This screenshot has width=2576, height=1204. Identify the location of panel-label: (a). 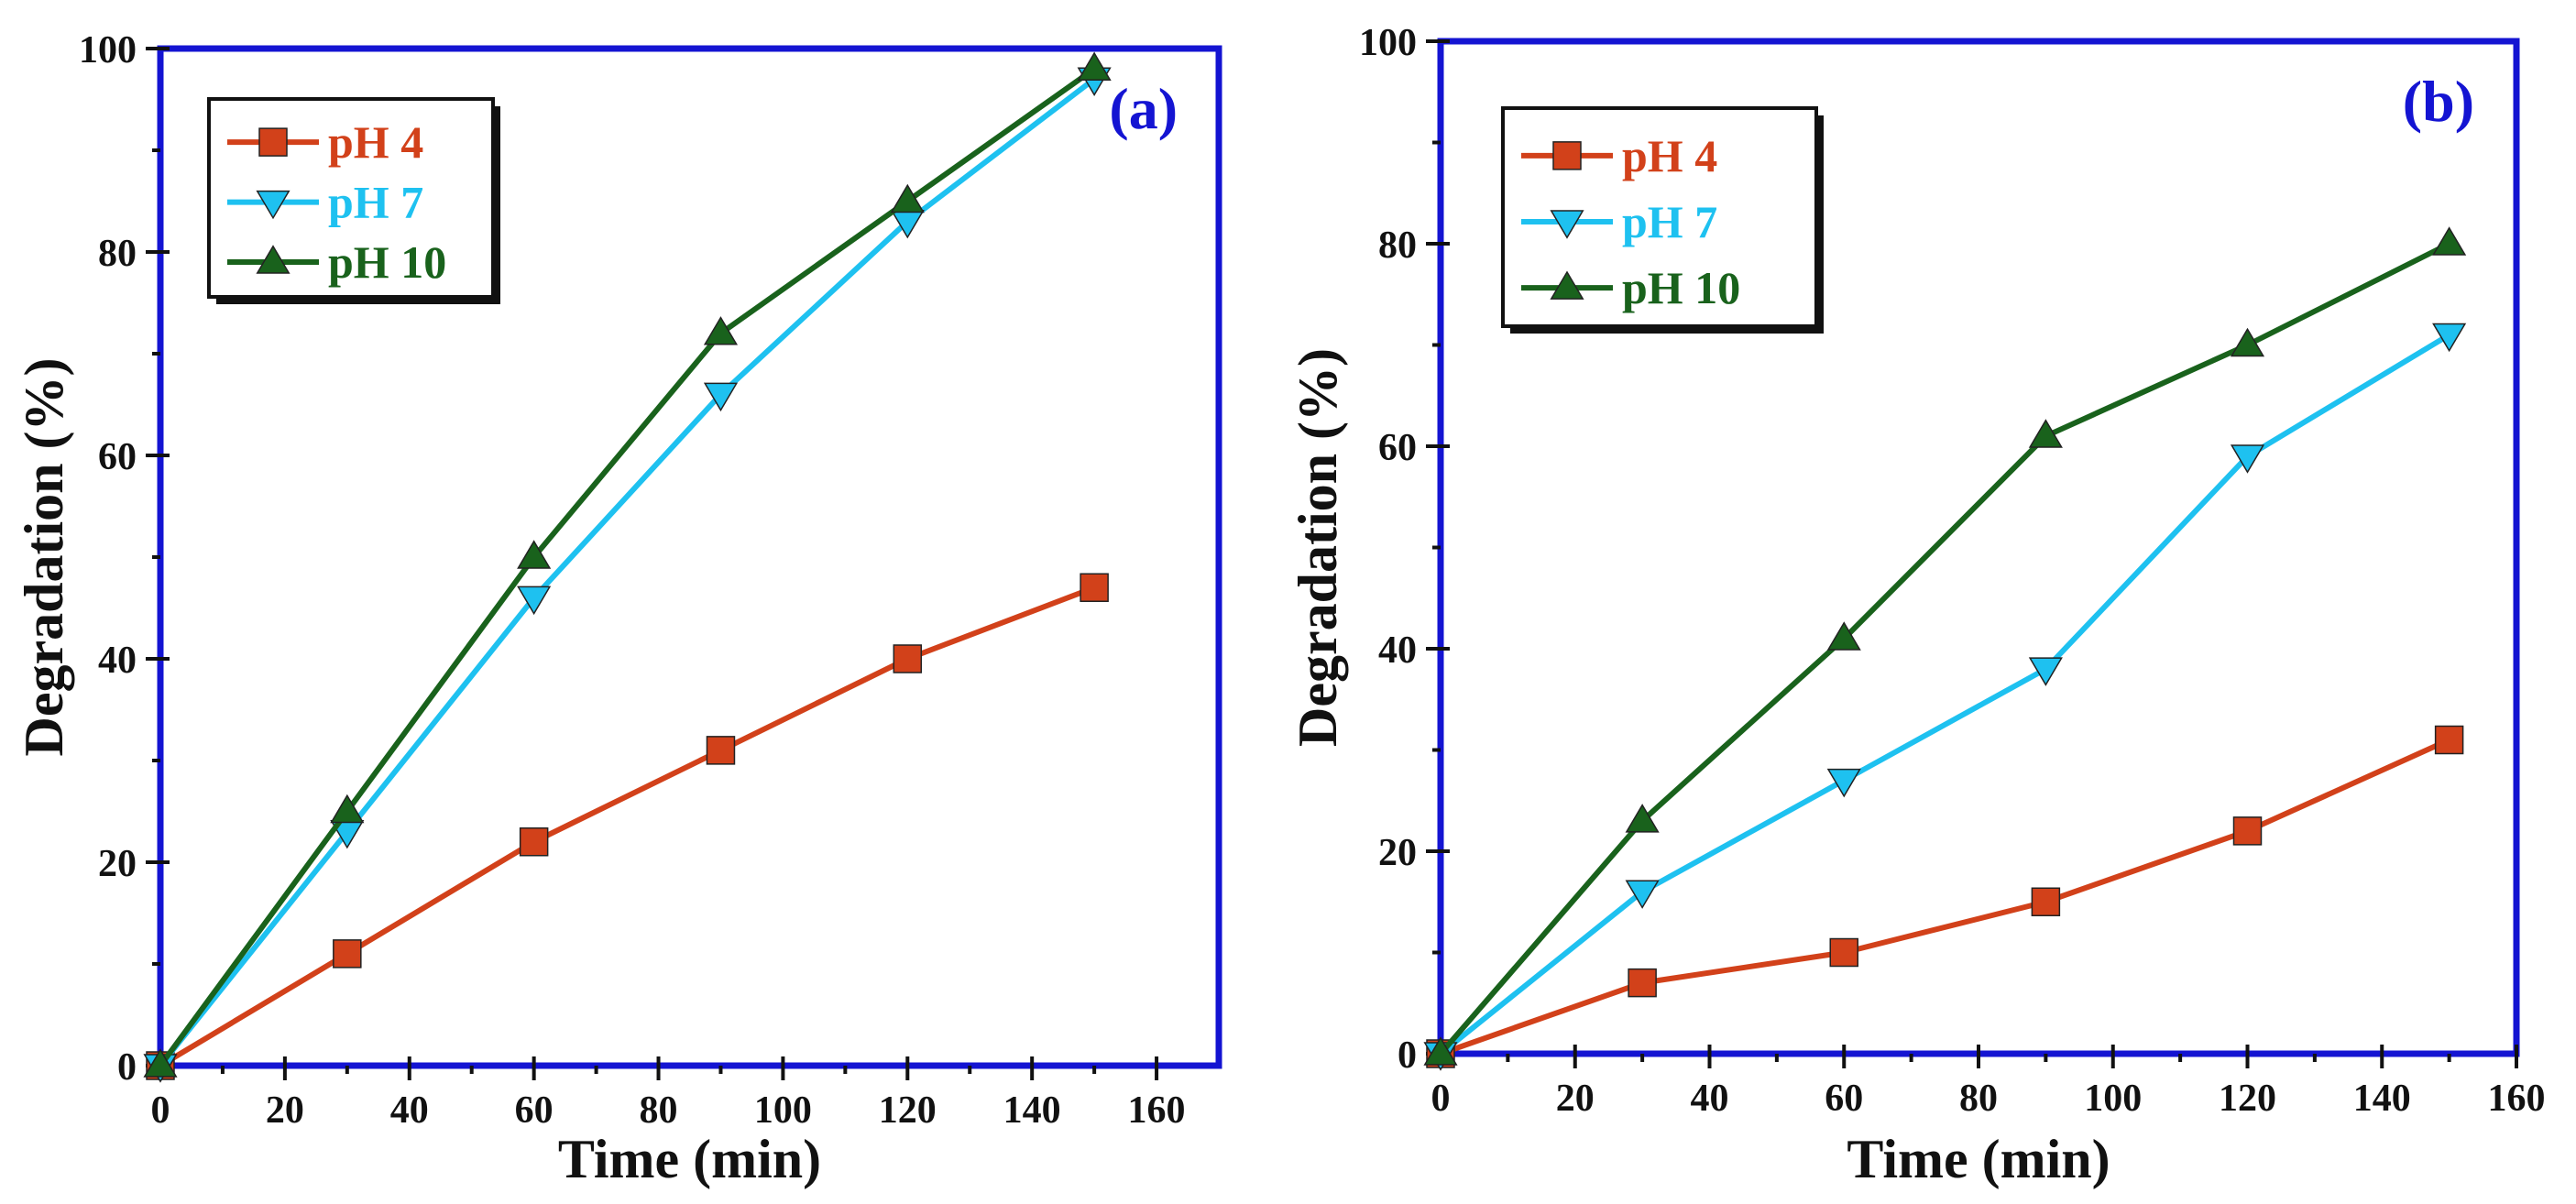
(1143, 108).